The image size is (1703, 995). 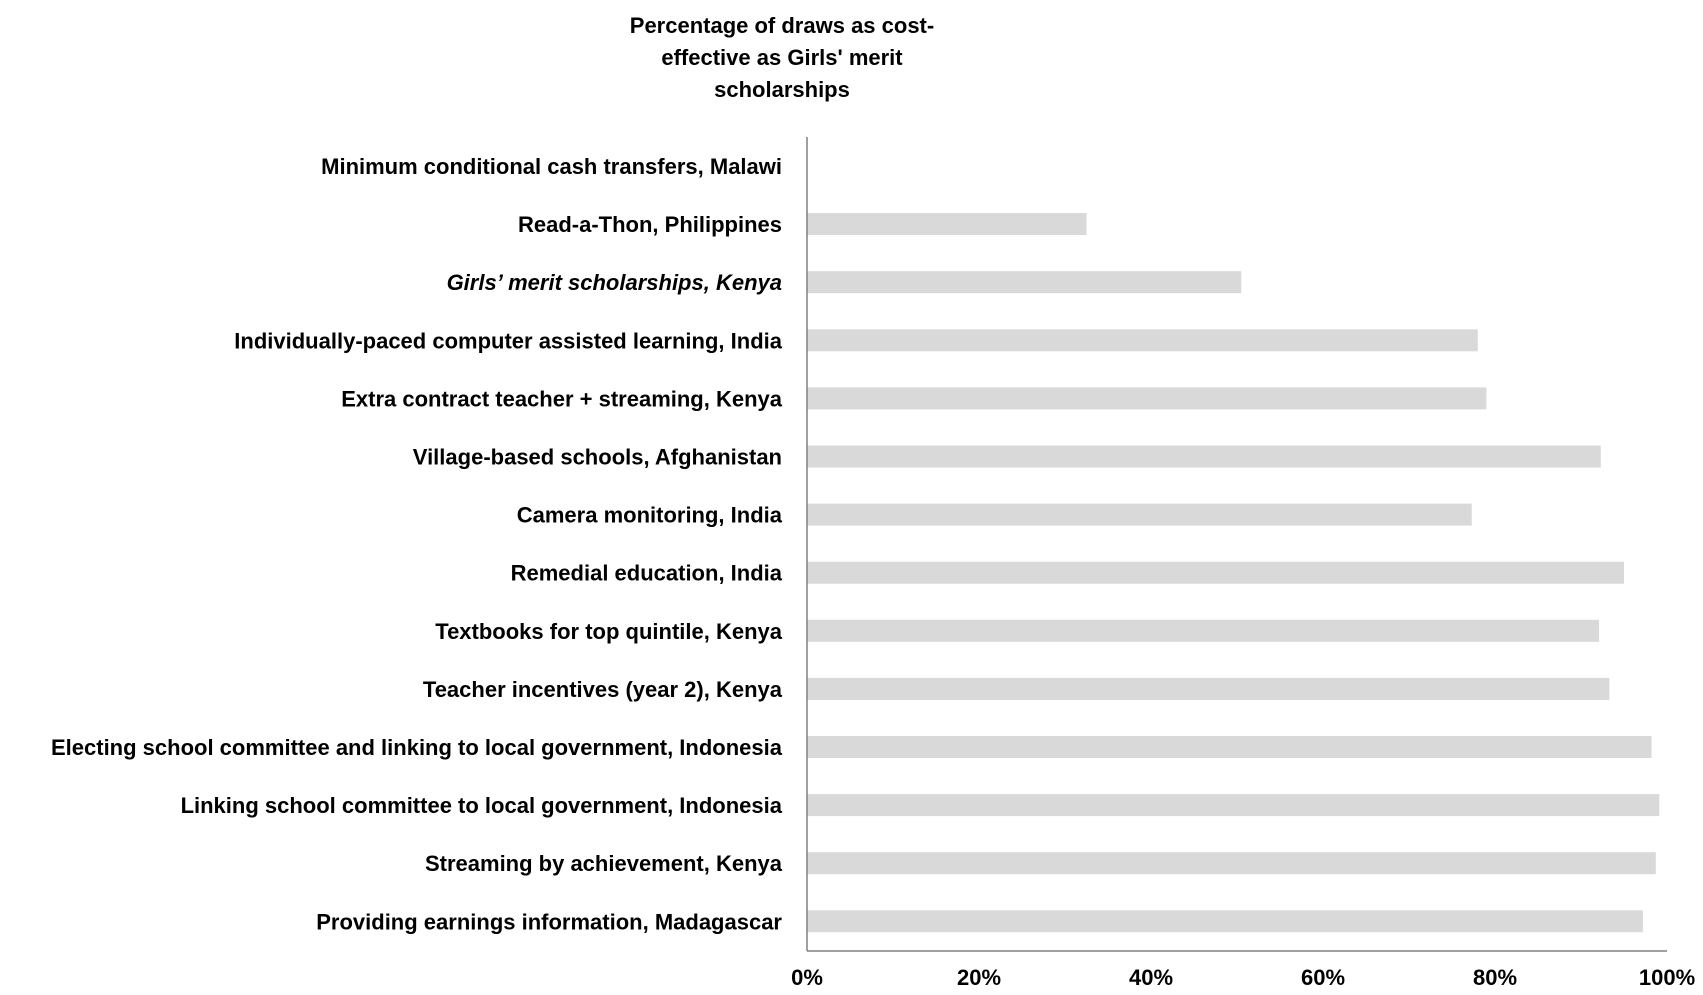 I want to click on x-tick-label: 60%, so click(x=1323, y=977).